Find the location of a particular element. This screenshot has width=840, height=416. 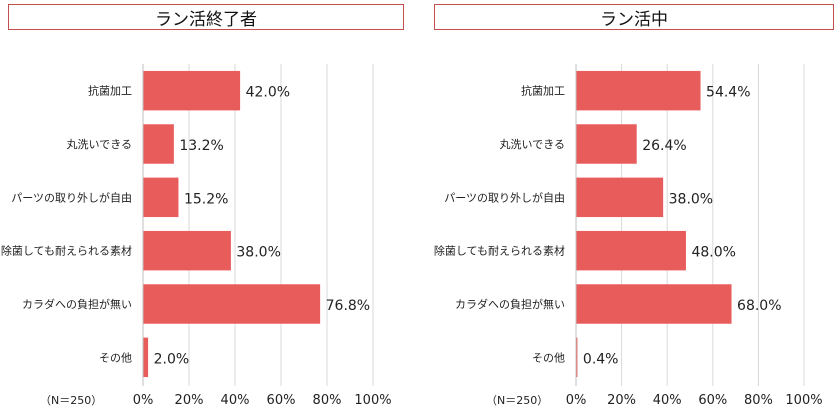

data-label: 2.0% is located at coordinates (172, 359).